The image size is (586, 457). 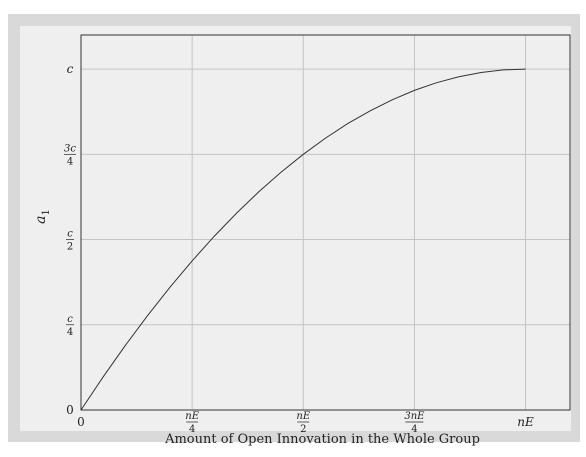 I want to click on y-axis-label-subscript: 1, so click(x=46, y=212).